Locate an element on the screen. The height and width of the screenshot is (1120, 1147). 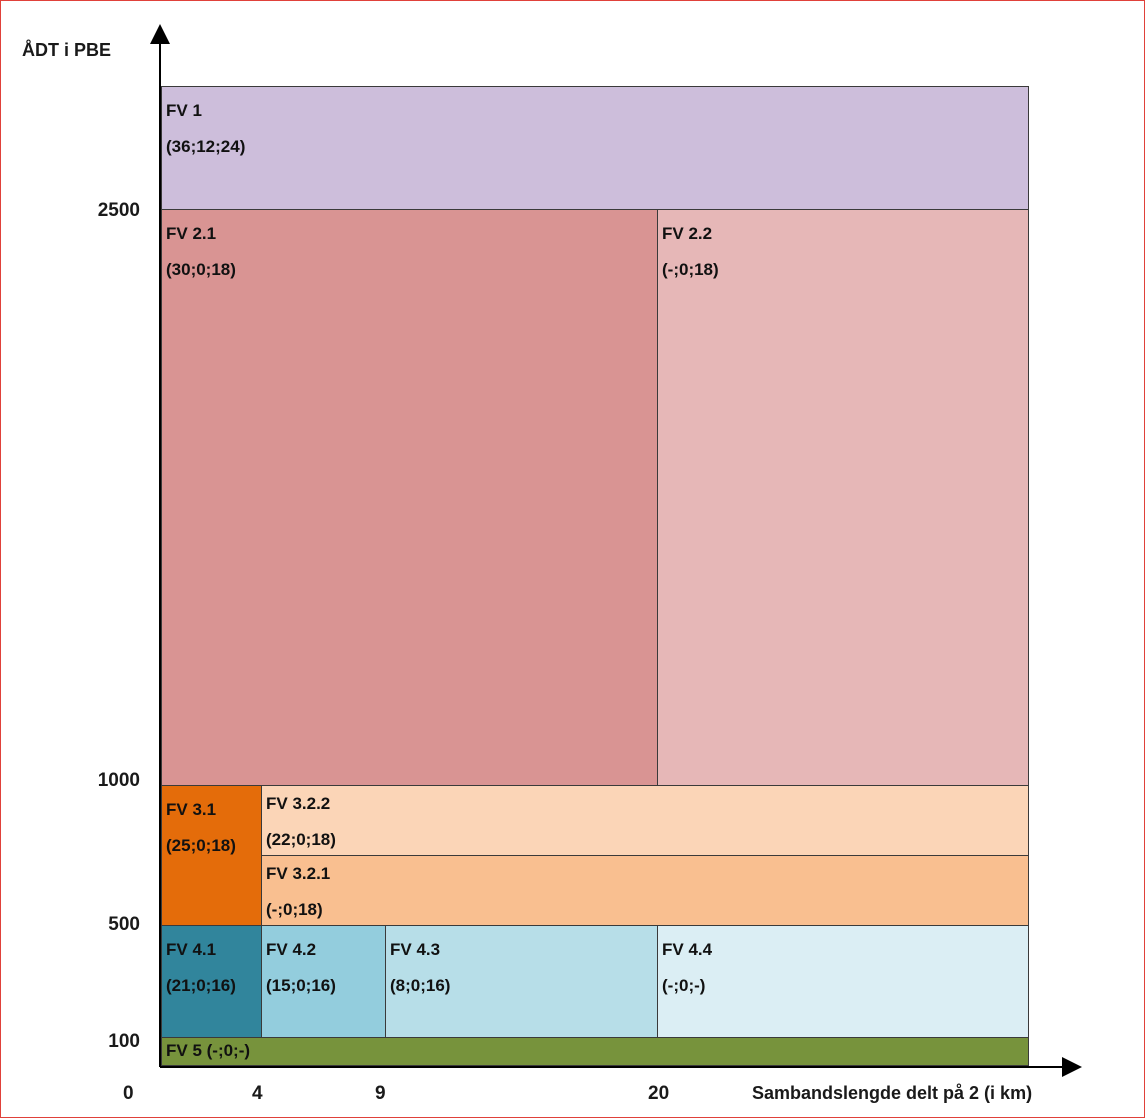
region-fv4-1: FV 4.1 (21;0;16) is located at coordinates (211, 981).